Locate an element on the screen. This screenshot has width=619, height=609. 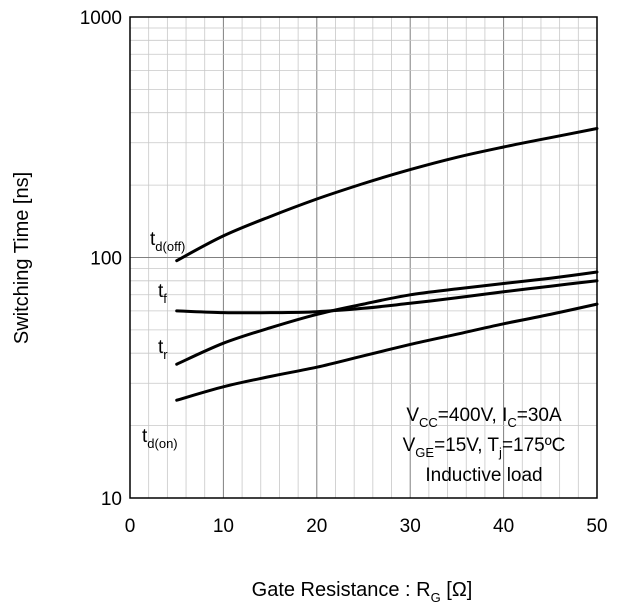
x-tick-label: 40 is located at coordinates (503, 526).